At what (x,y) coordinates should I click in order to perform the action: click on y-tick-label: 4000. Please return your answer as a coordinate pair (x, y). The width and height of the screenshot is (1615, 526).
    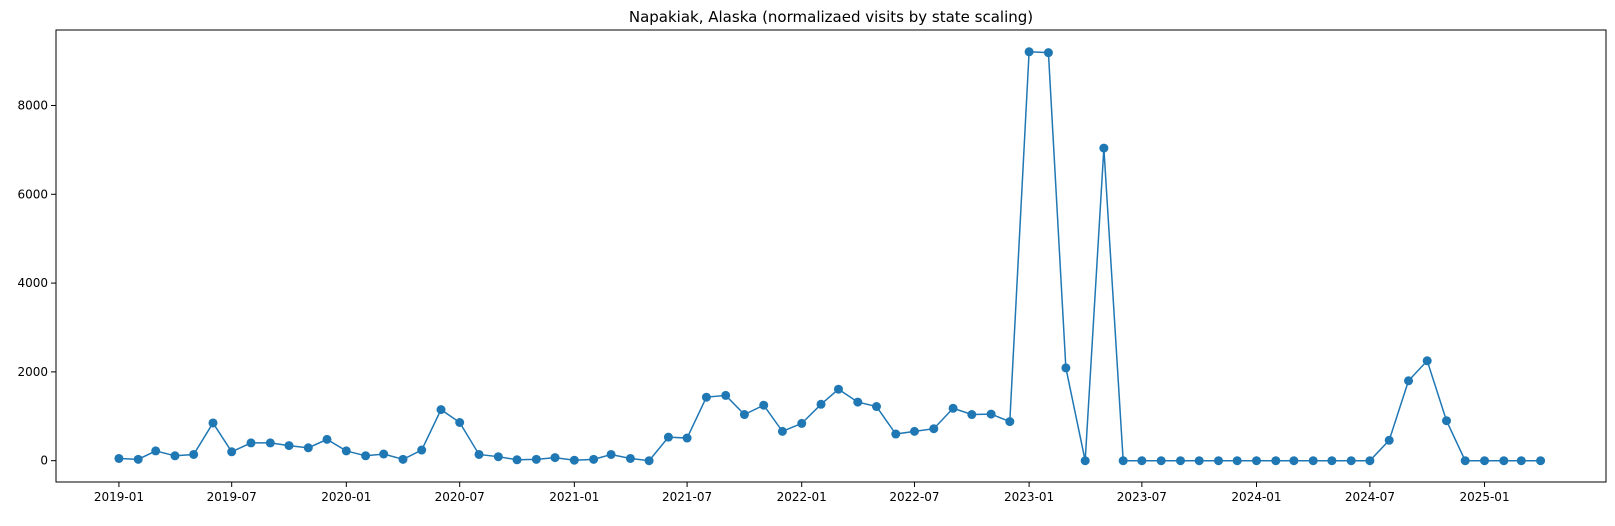
    Looking at the image, I should click on (32, 283).